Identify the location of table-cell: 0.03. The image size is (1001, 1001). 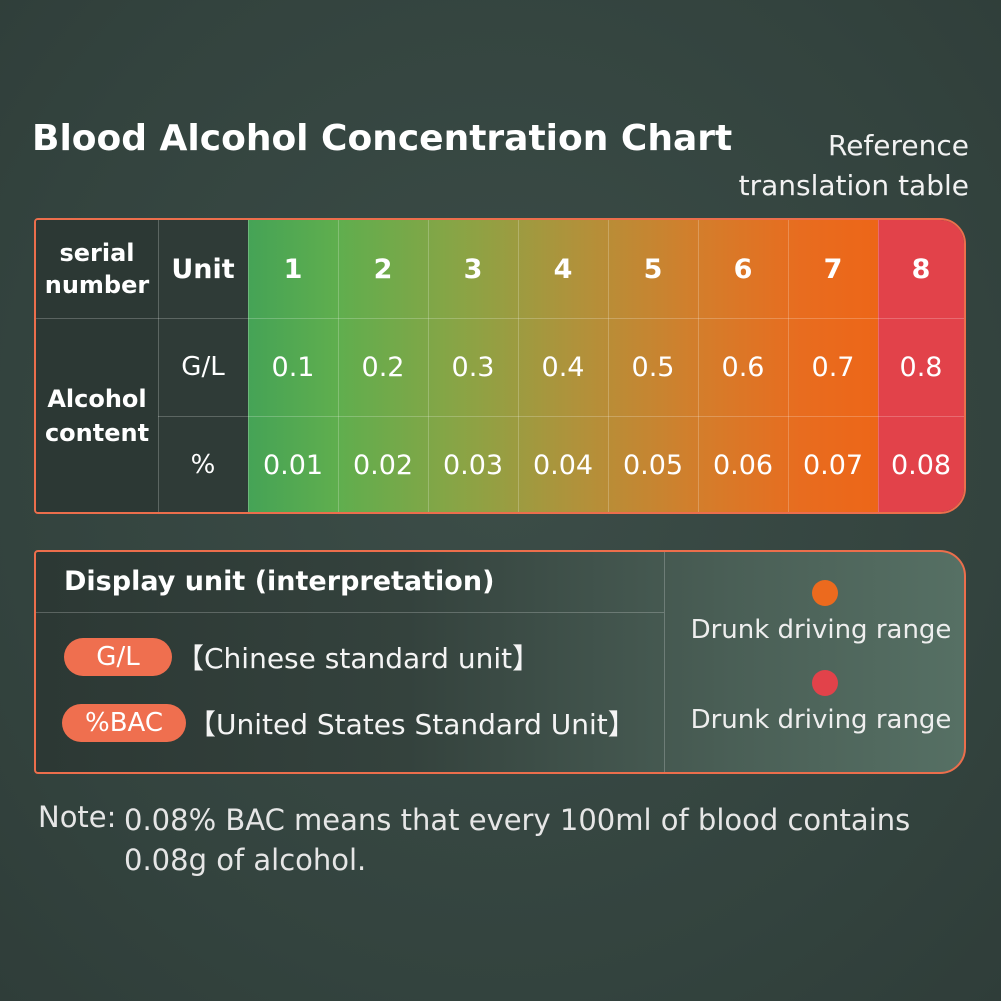
(473, 465).